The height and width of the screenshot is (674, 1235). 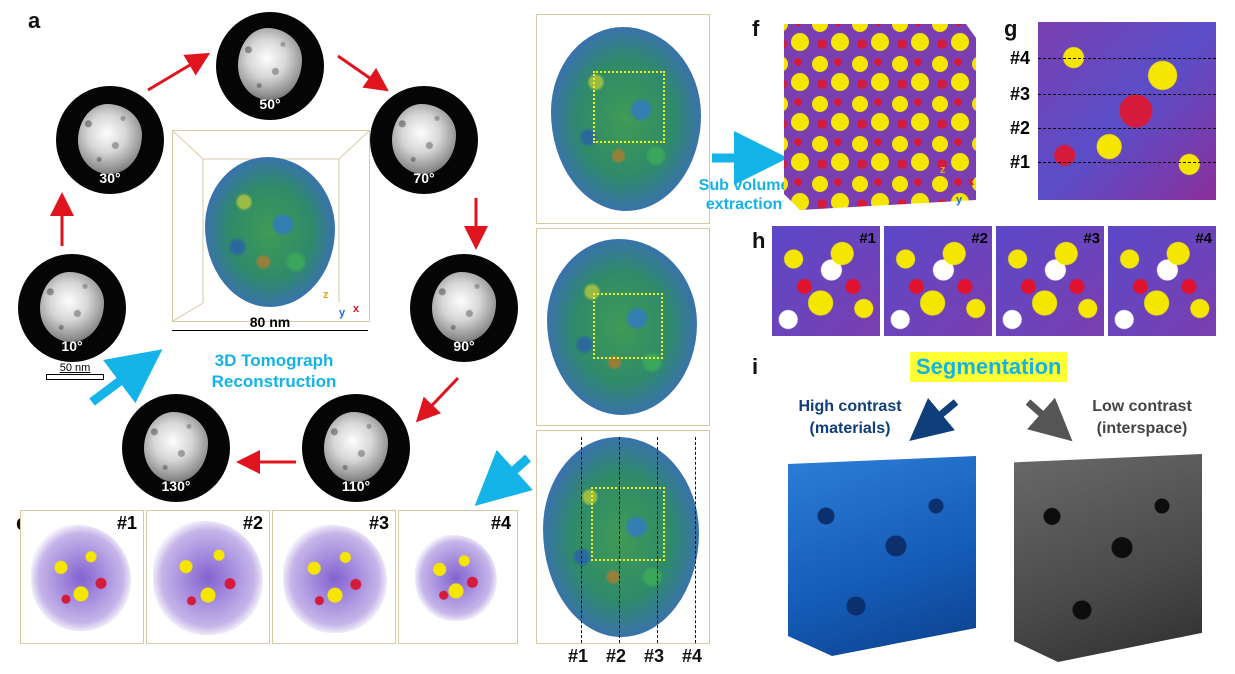 What do you see at coordinates (989, 367) in the screenshot?
I see `segmentation-title: Segmentation` at bounding box center [989, 367].